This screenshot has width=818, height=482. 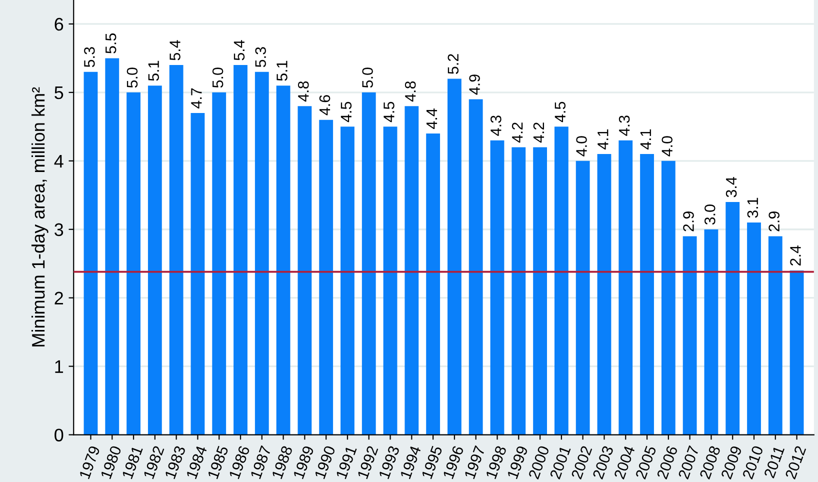 What do you see at coordinates (260, 57) in the screenshot?
I see `data-label: 5.3` at bounding box center [260, 57].